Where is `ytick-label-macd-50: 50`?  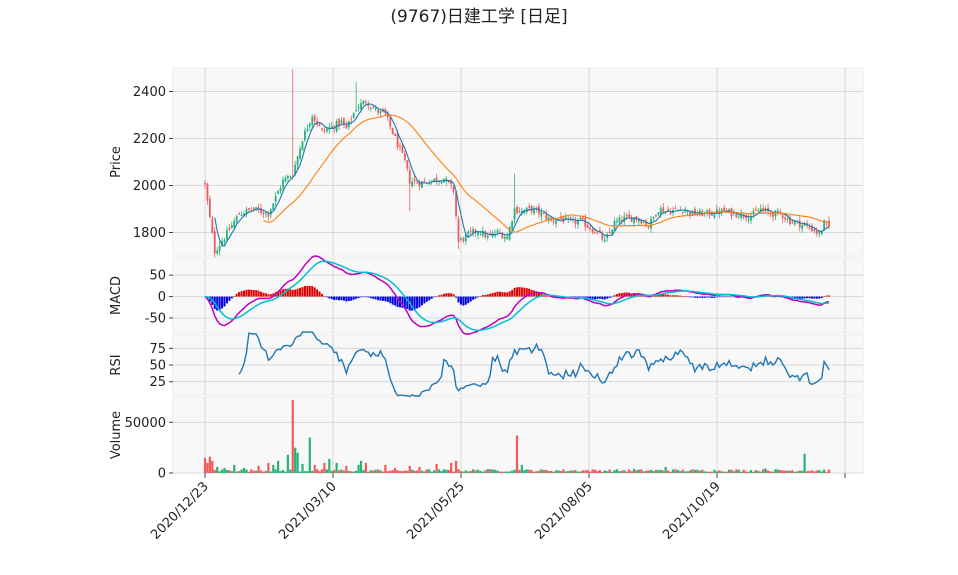 ytick-label-macd-50: 50 is located at coordinates (157, 276).